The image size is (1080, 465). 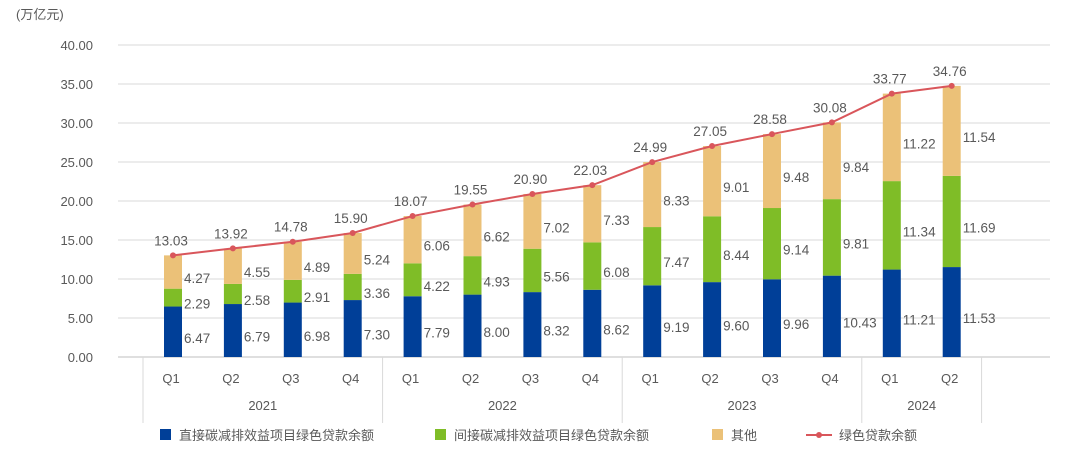 I want to click on bar-value-label: 6.79, so click(x=257, y=337).